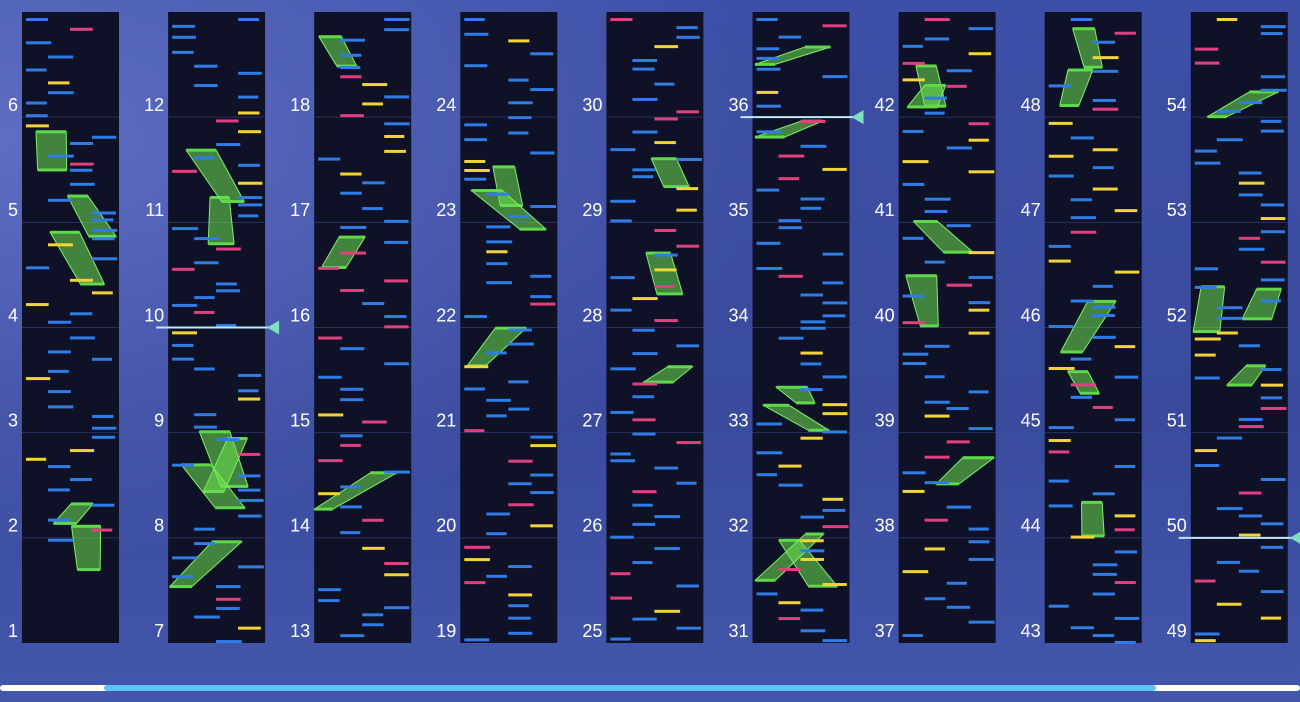 The width and height of the screenshot is (1300, 702). Describe the element at coordinates (738, 105) in the screenshot. I see `measure-number: 36` at that location.